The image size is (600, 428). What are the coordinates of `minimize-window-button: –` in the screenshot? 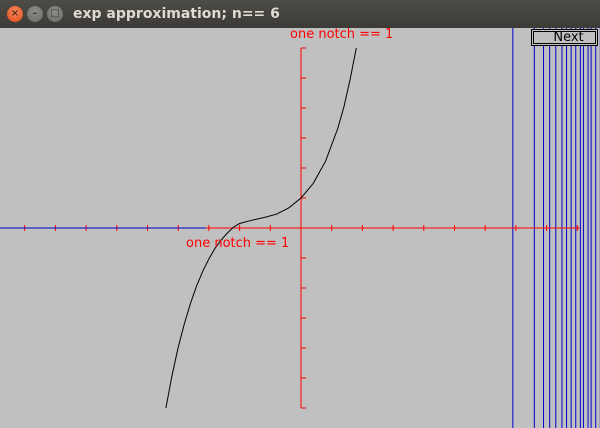 It's located at (35, 14).